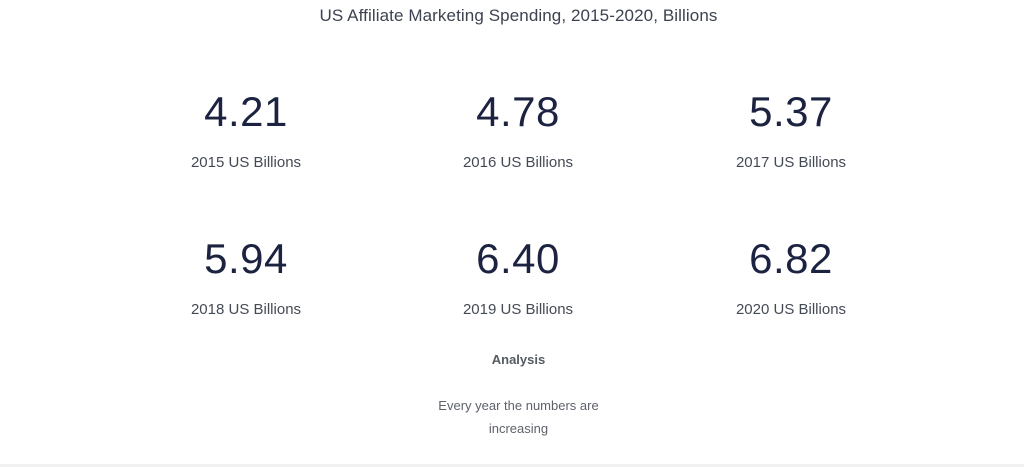  What do you see at coordinates (791, 258) in the screenshot?
I see `stat-value: 6.82` at bounding box center [791, 258].